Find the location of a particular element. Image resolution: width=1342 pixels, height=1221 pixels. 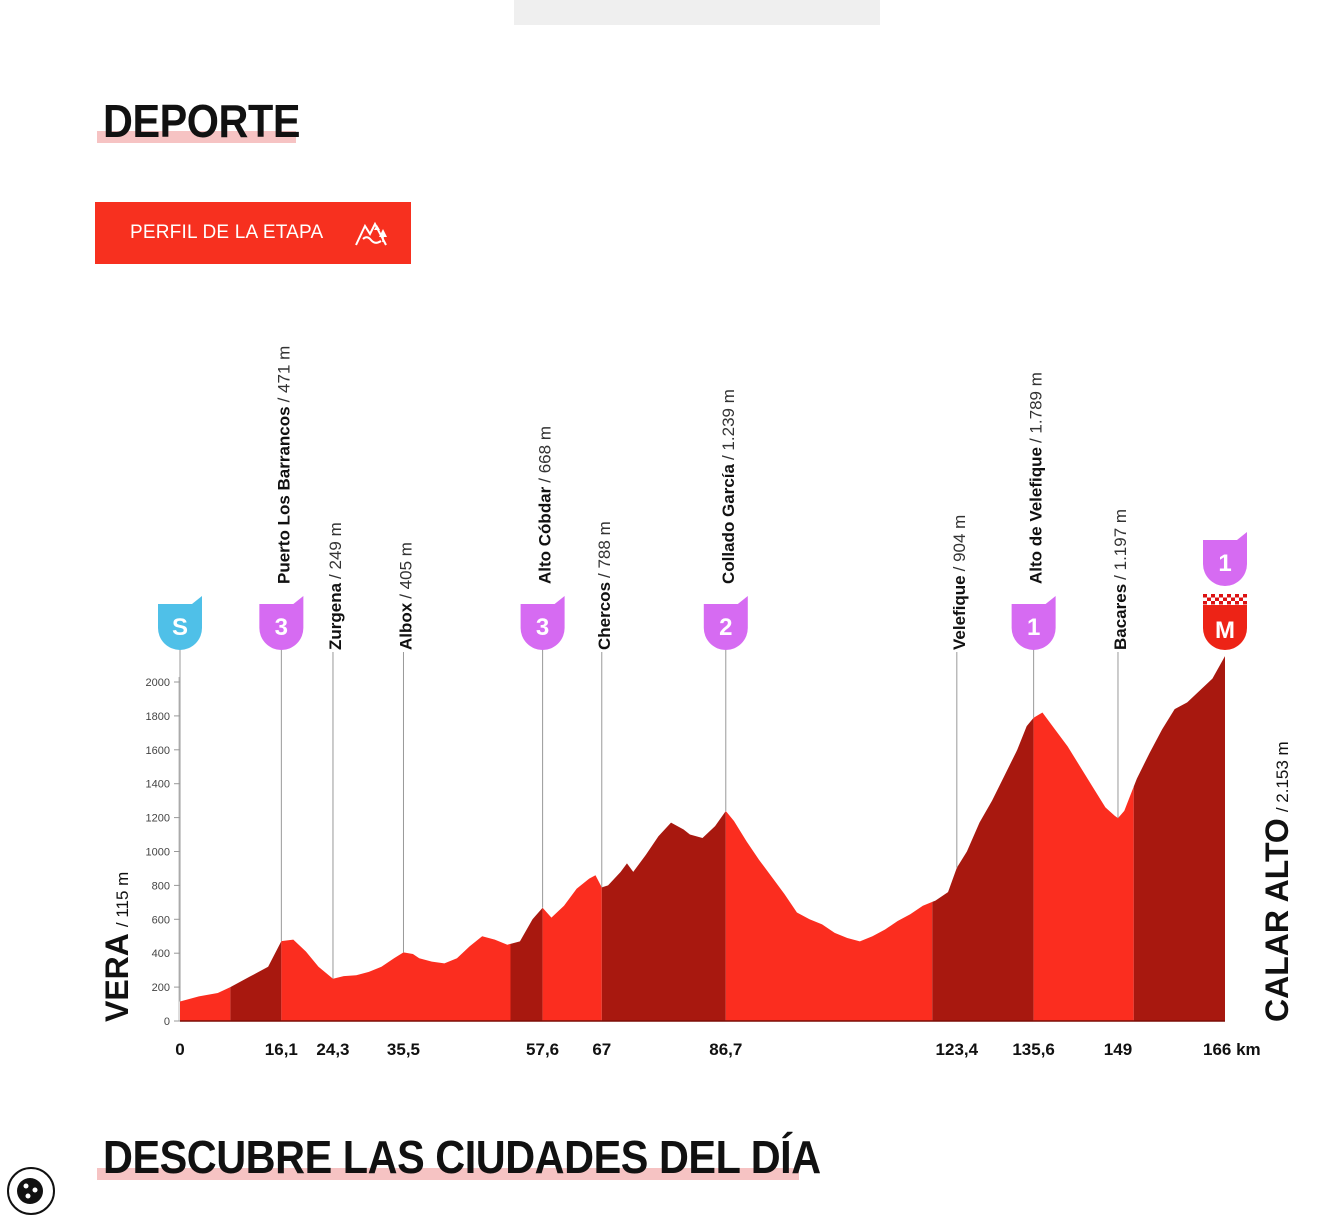

waypoint-name: Alto de Velefique is located at coordinates (1036, 515).